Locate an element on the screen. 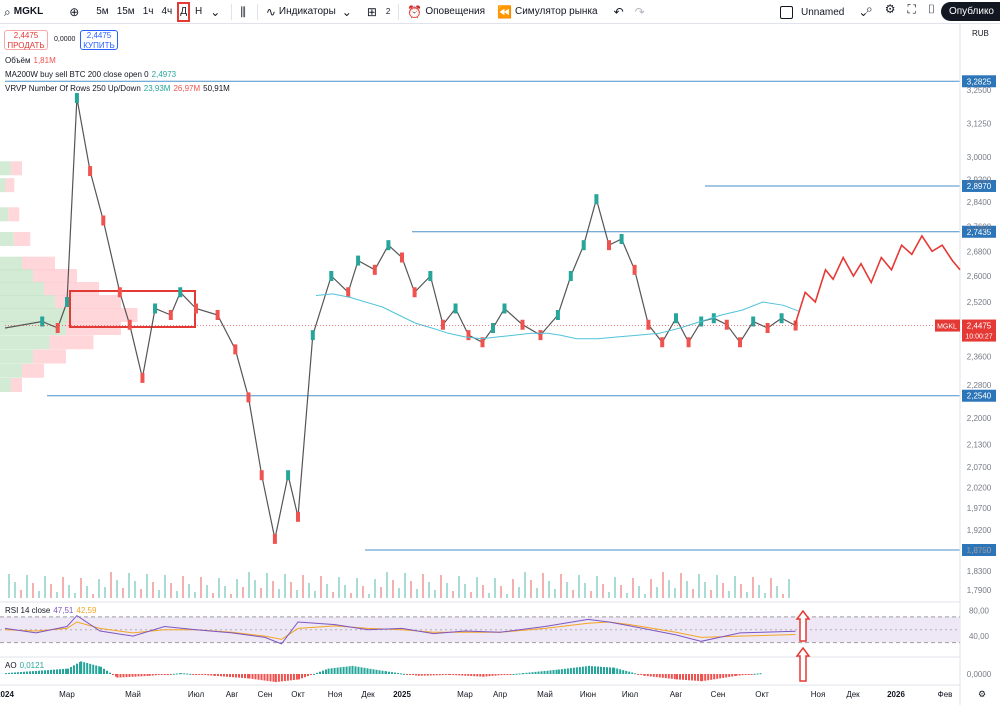  price-tick-label: 2,7600 is located at coordinates (979, 227).